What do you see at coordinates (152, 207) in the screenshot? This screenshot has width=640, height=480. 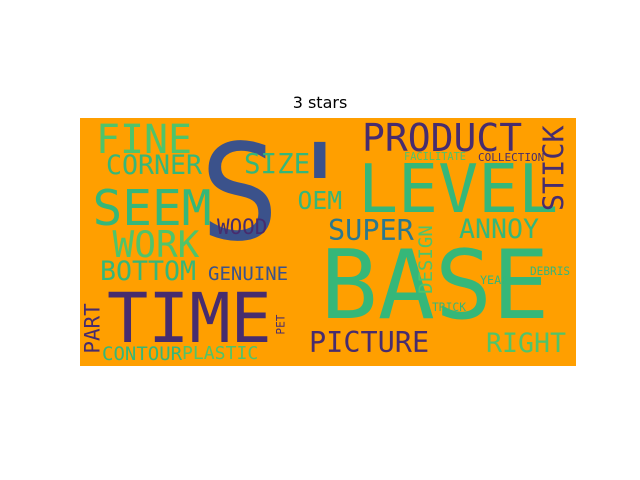 I see `word-seem: SEEM` at bounding box center [152, 207].